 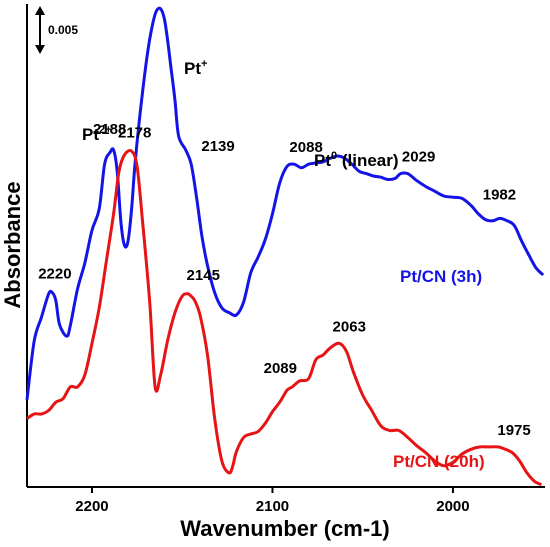 I want to click on annotation-ptplus: Pt+, so click(x=195, y=68).